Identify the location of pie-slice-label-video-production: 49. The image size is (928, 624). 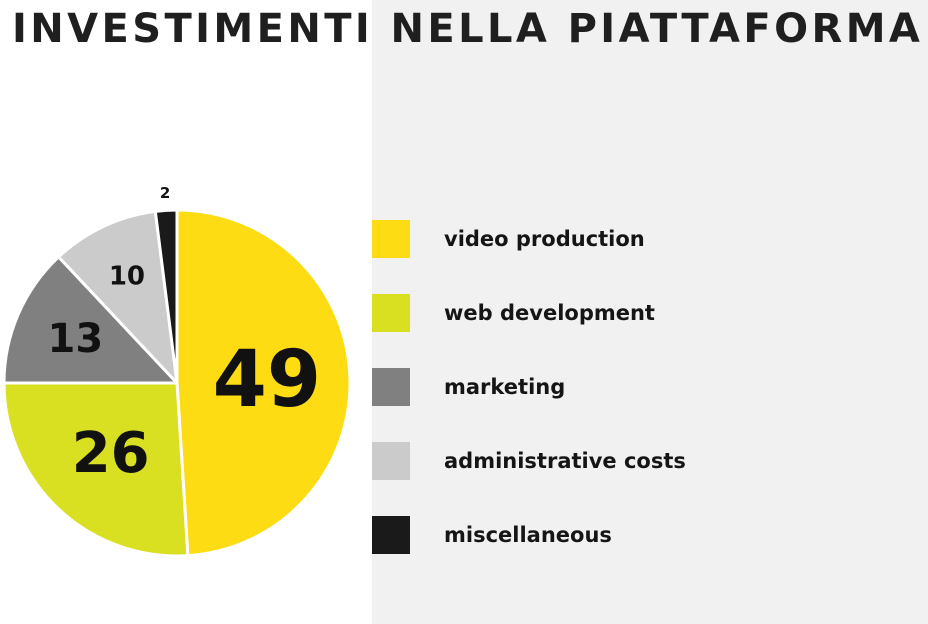
(267, 380).